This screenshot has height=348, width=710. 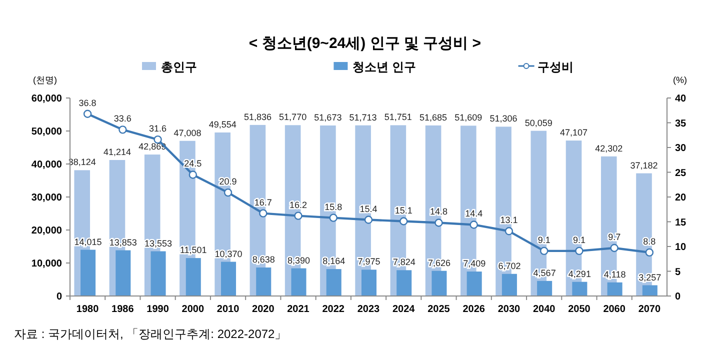 What do you see at coordinates (298, 309) in the screenshot?
I see `x-tick-label: 2021` at bounding box center [298, 309].